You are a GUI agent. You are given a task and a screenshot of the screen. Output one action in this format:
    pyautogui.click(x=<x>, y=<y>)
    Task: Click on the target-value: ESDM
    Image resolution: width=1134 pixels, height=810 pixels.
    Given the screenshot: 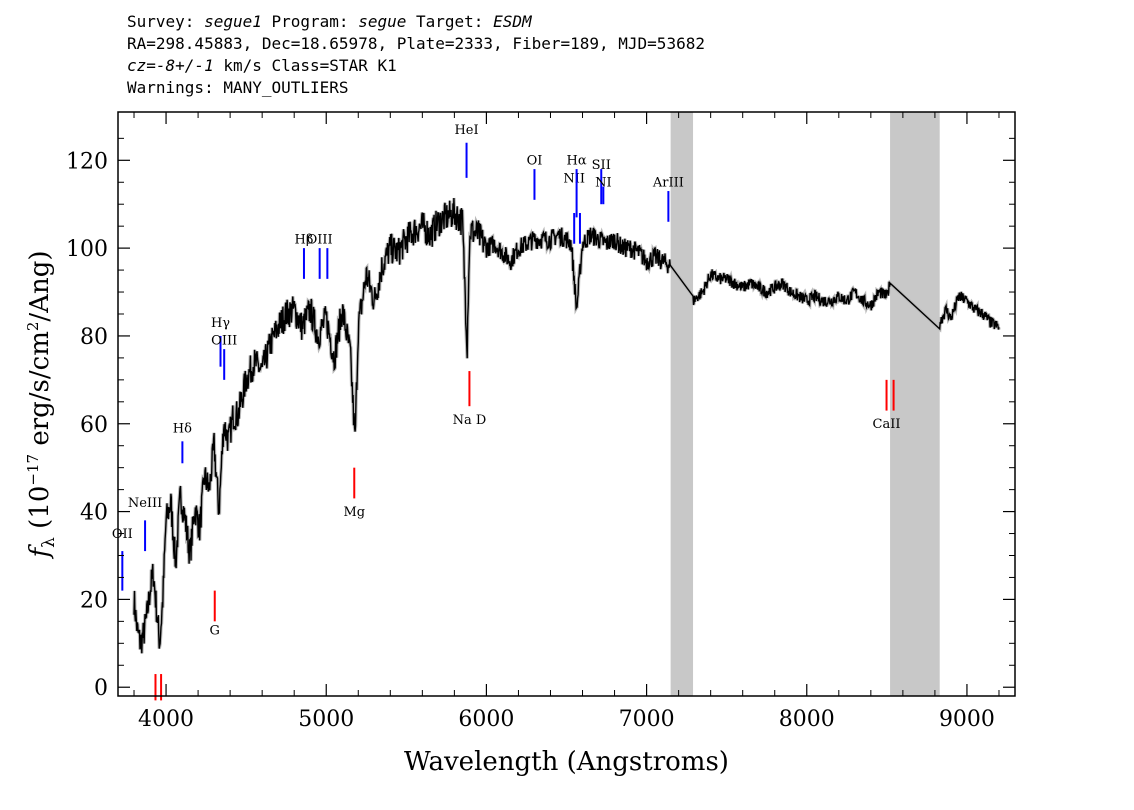 What is the action you would take?
    pyautogui.click(x=512, y=21)
    